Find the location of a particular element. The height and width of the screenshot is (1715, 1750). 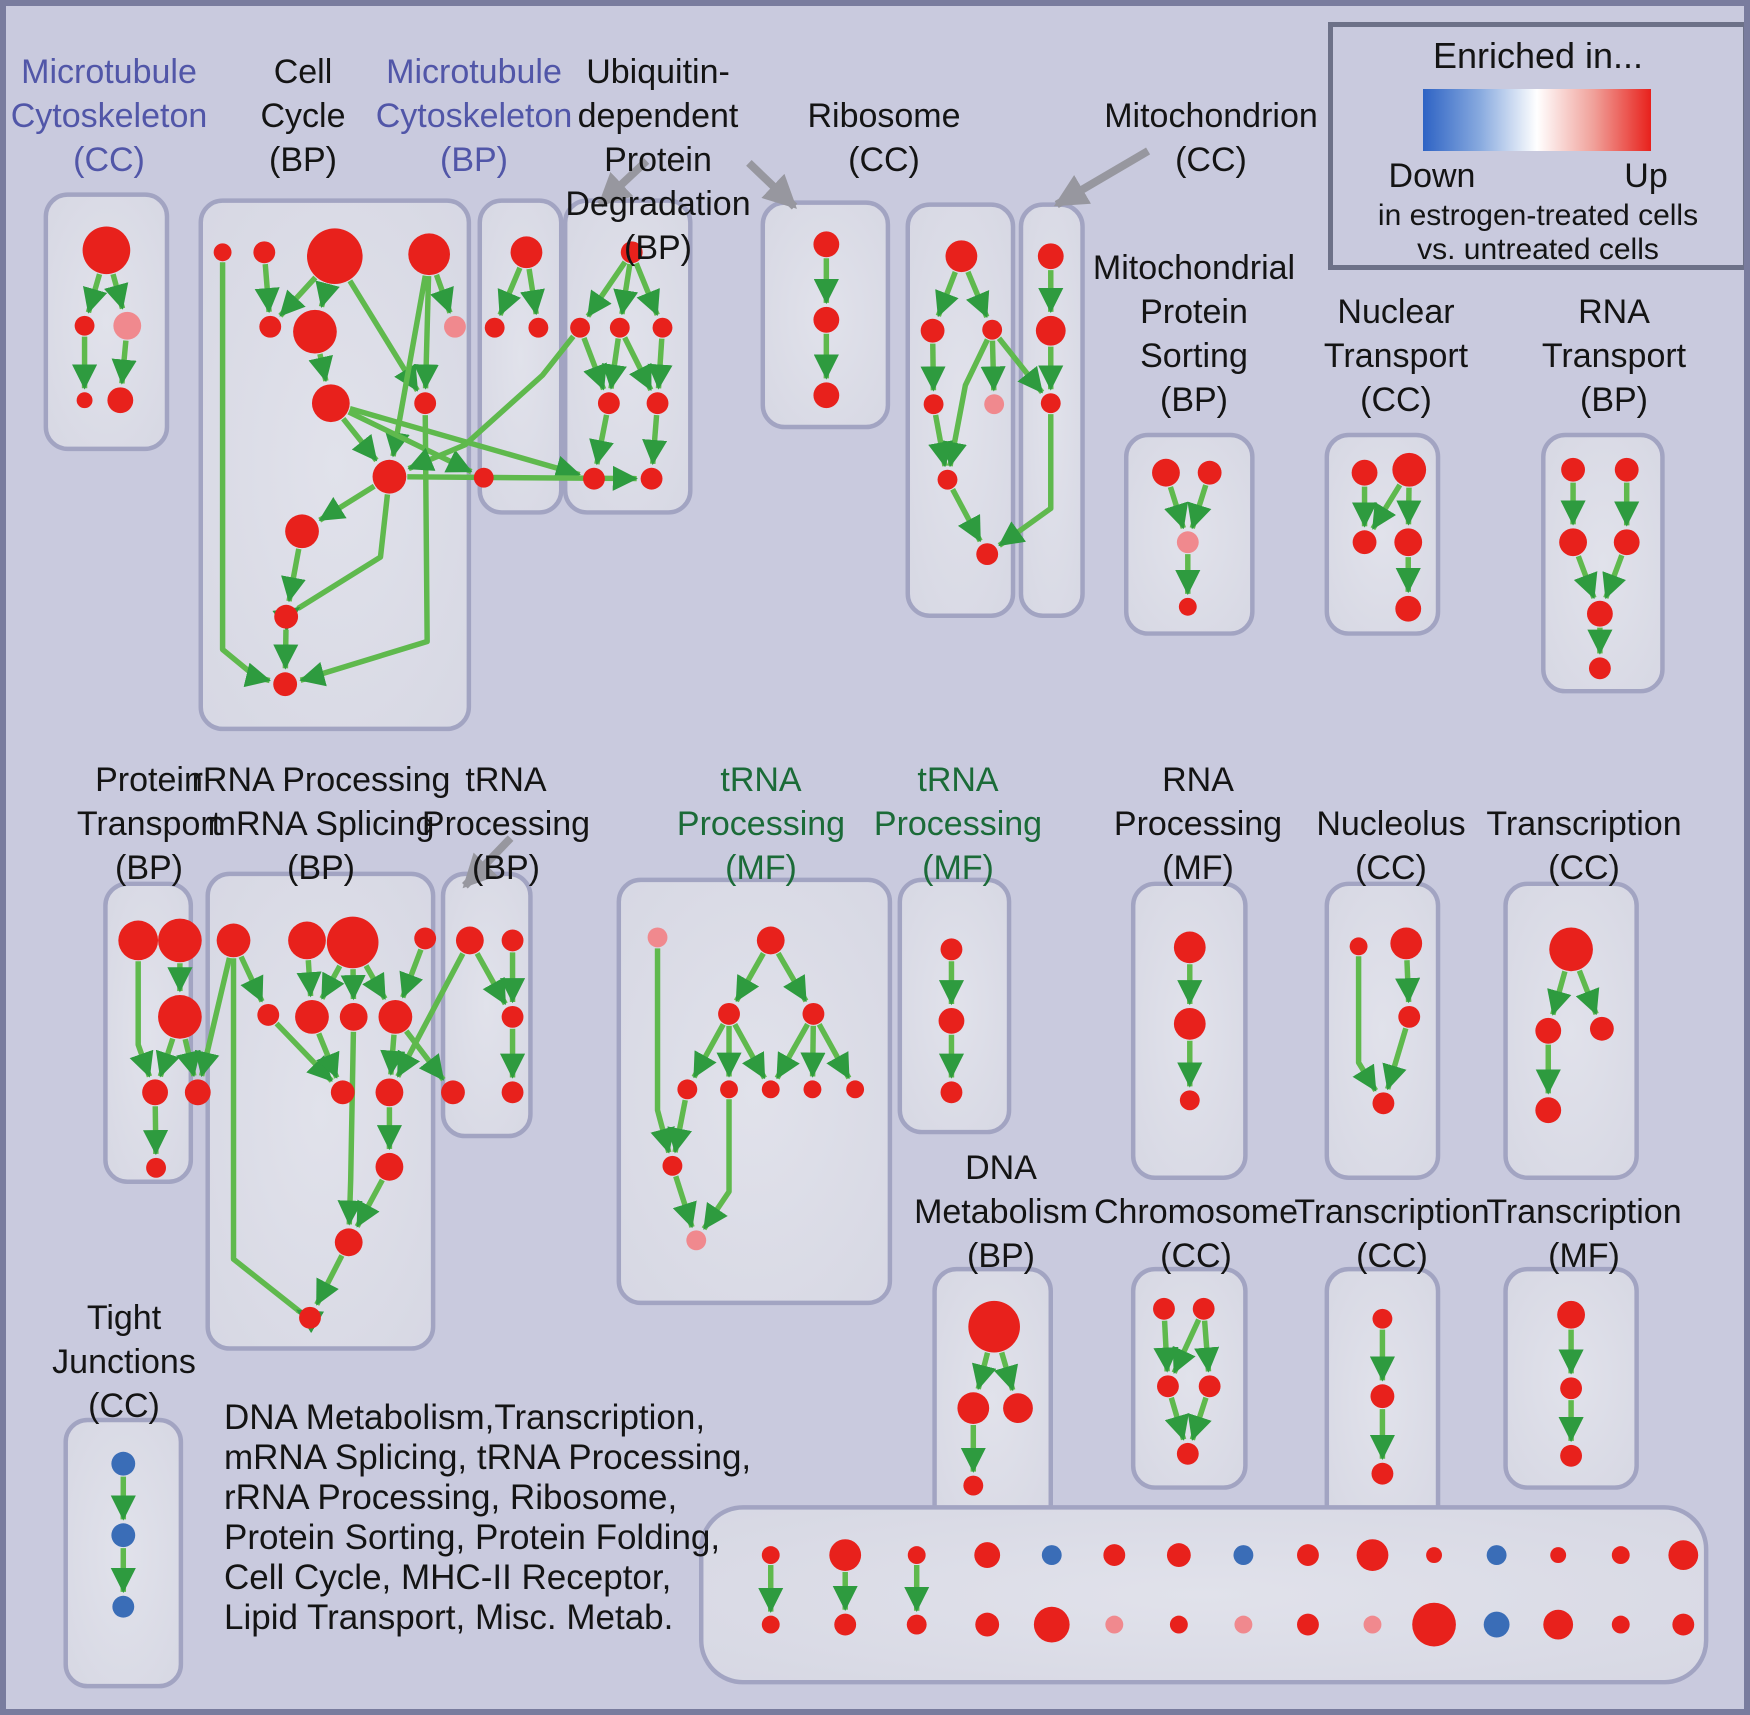

edge-f3-g3 is located at coordinates (1020, 365).